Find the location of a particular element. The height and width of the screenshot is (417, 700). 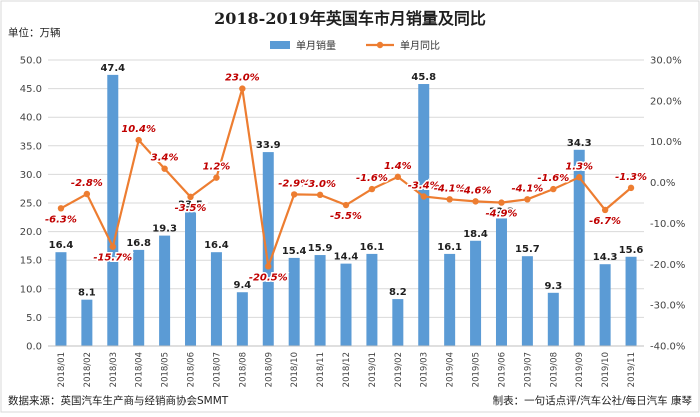

bar-value-label: 14.4 is located at coordinates (346, 257).